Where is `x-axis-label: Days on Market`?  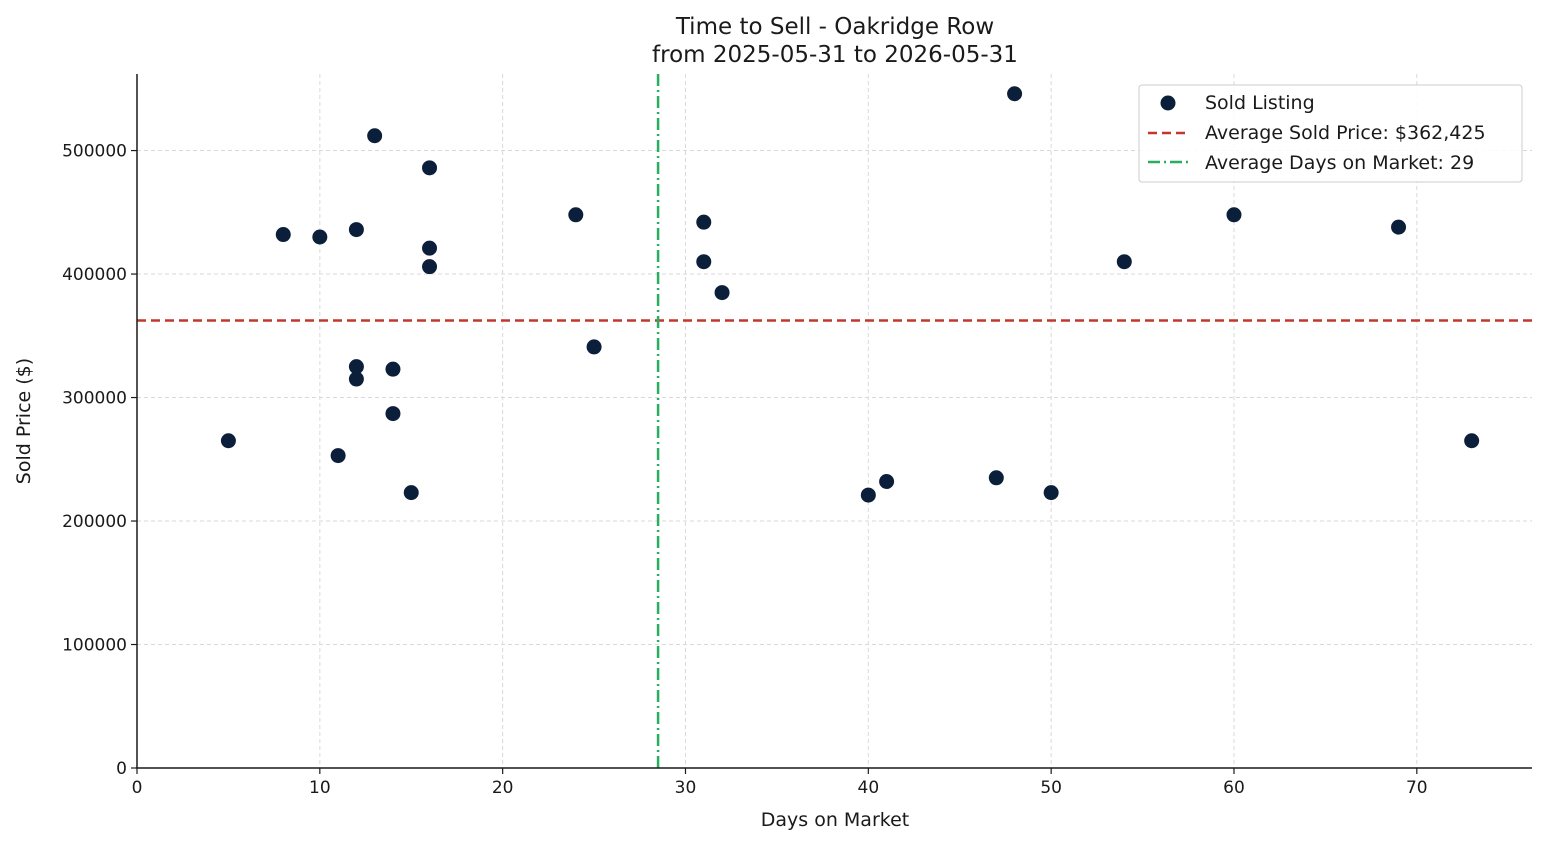 x-axis-label: Days on Market is located at coordinates (835, 820).